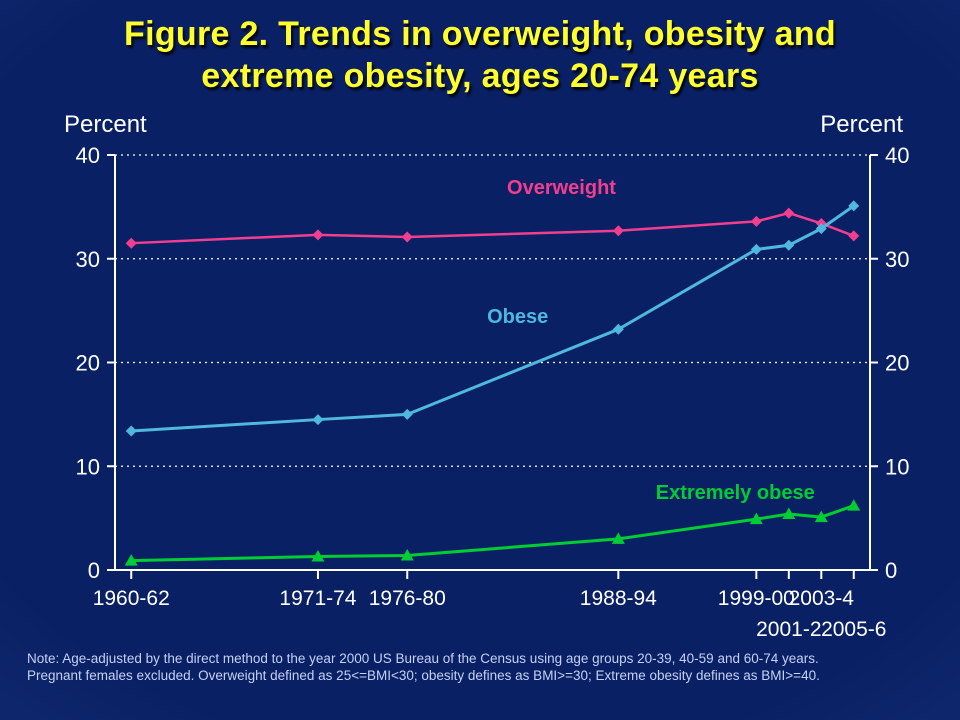  What do you see at coordinates (517, 317) in the screenshot?
I see `series-label-obese: Obese` at bounding box center [517, 317].